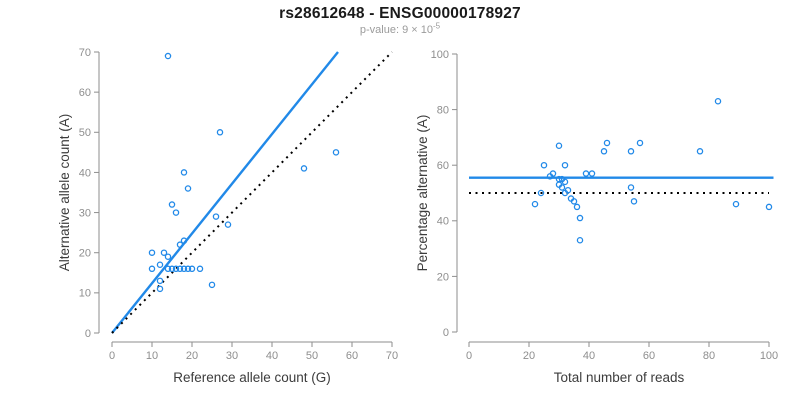  Describe the element at coordinates (252, 377) in the screenshot. I see `left-x-axis-title: Reference allele count (G)` at that location.